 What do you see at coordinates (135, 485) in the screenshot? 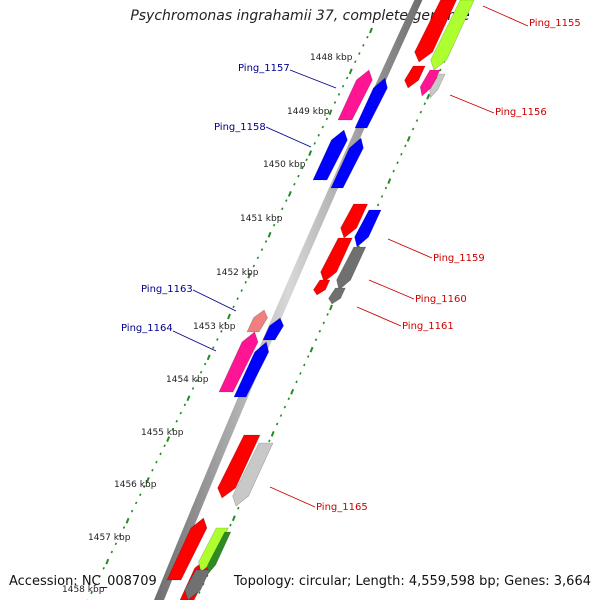
I see `kbp-tick-label: 1456 kbp` at bounding box center [135, 485].